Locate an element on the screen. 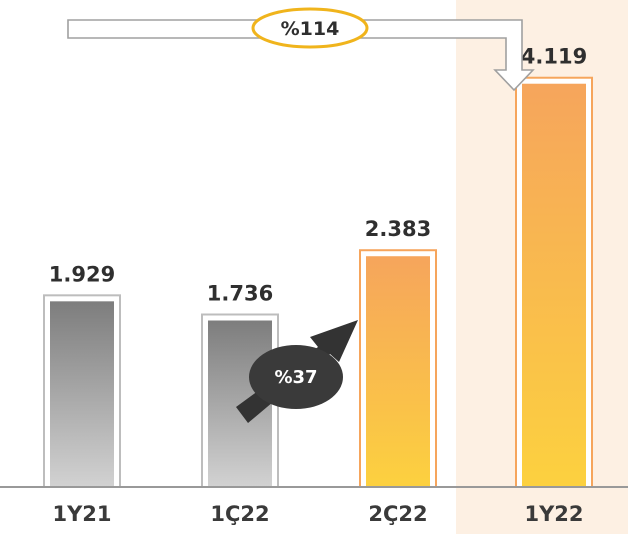  category-label-1: 1Ç22 is located at coordinates (239, 514).